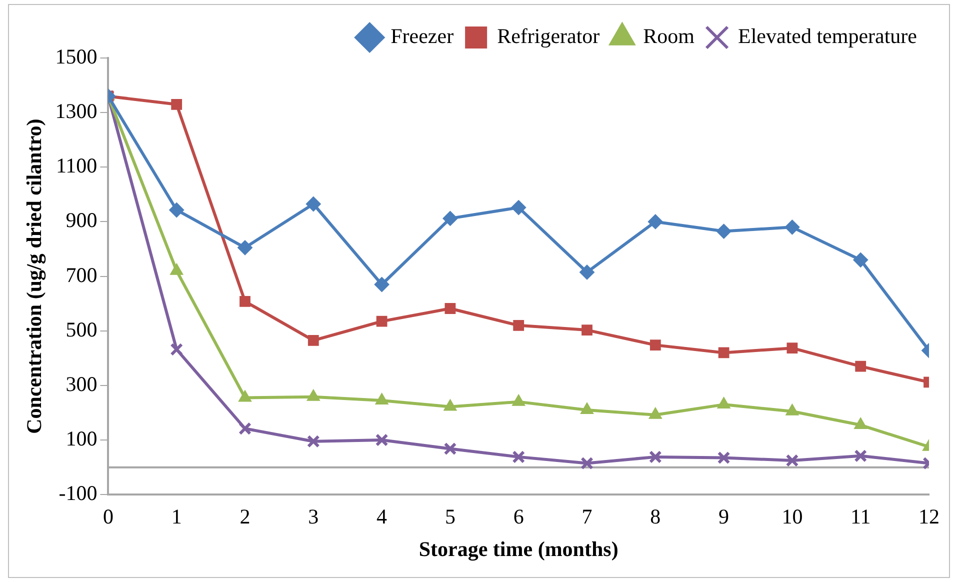 The height and width of the screenshot is (582, 956). What do you see at coordinates (450, 516) in the screenshot?
I see `x-tick-label: 5` at bounding box center [450, 516].